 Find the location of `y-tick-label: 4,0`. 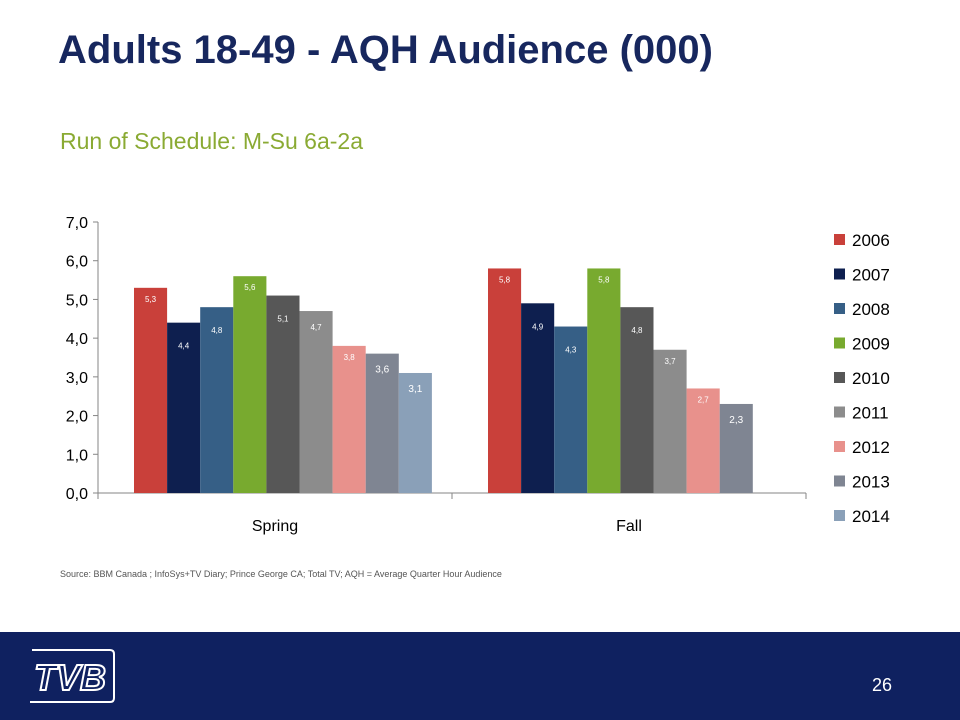

y-tick-label: 4,0 is located at coordinates (77, 339).